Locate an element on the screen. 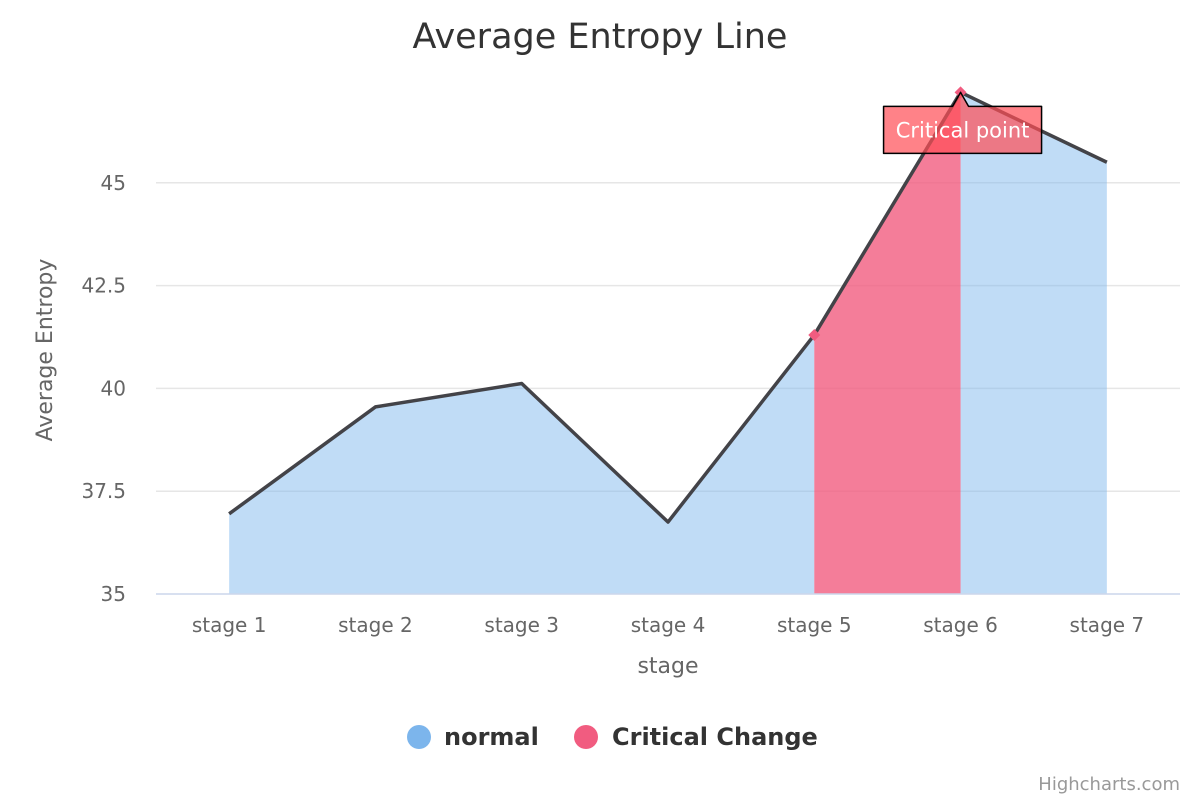  area-normal is located at coordinates (1033, 343).